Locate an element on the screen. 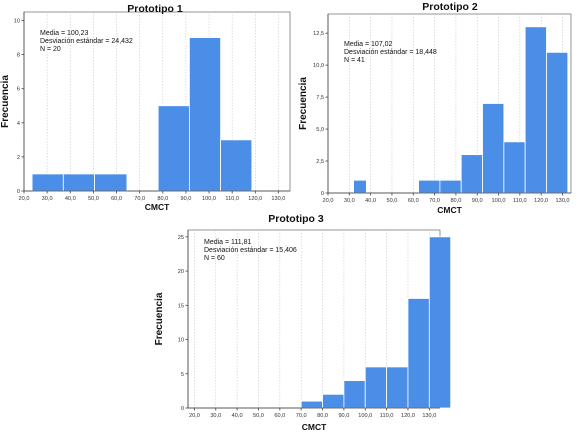  chart-title: Prototipo 2 is located at coordinates (450, 7).